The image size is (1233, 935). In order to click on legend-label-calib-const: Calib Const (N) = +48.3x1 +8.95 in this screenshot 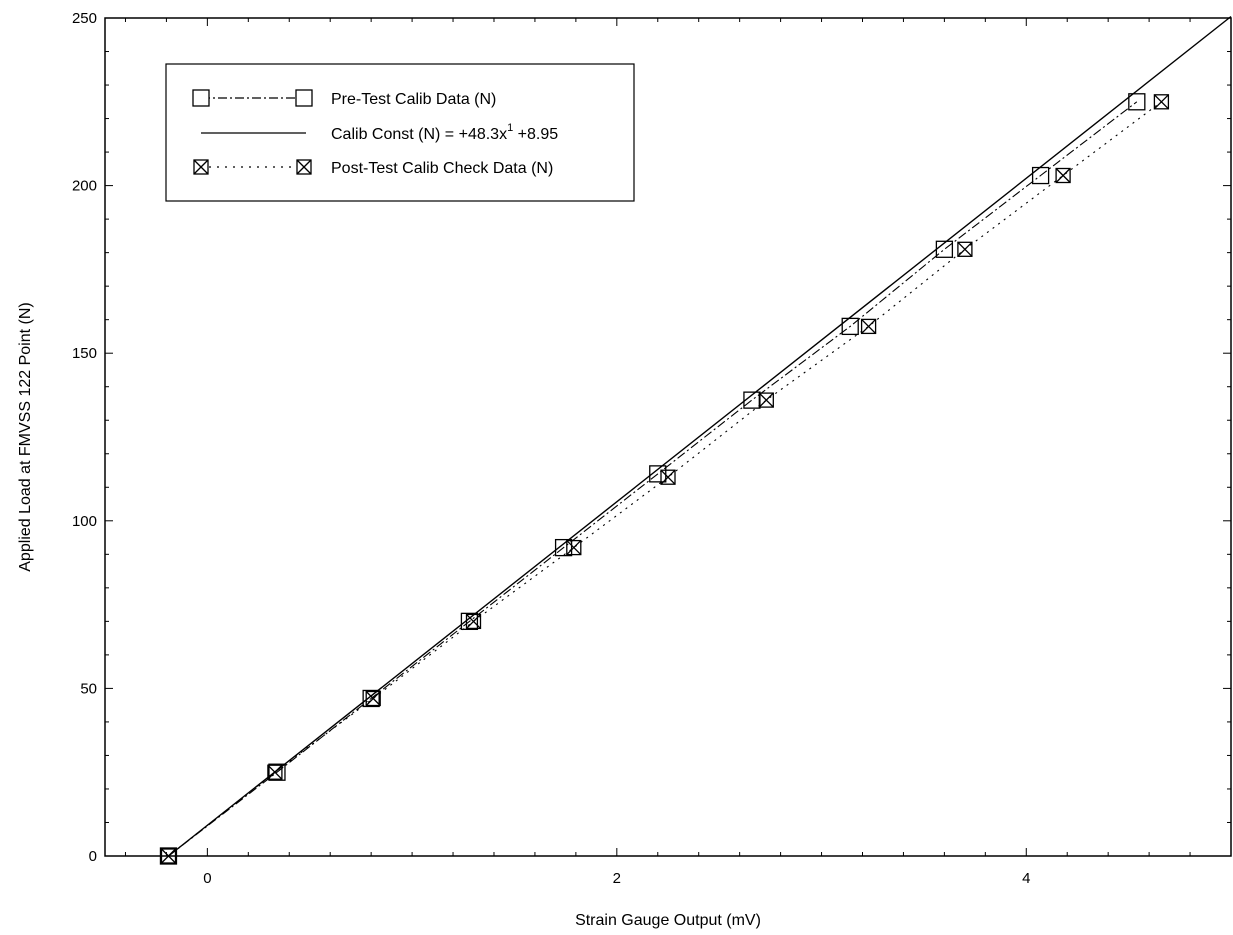, I will do `click(444, 132)`.